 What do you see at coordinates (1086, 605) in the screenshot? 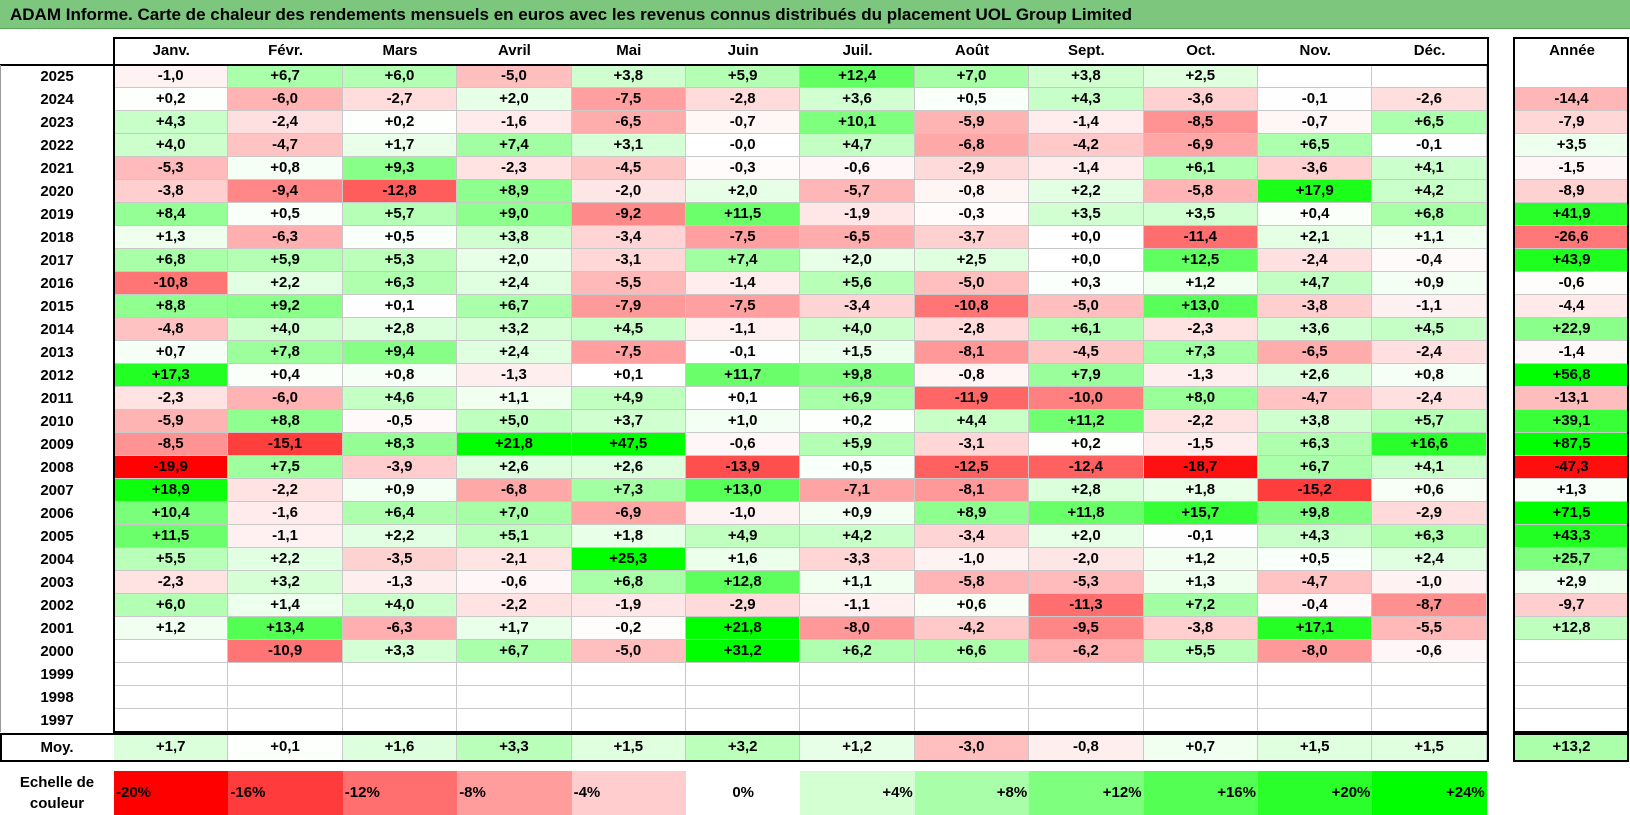
I see `heatmap-cell: -11,3` at bounding box center [1086, 605].